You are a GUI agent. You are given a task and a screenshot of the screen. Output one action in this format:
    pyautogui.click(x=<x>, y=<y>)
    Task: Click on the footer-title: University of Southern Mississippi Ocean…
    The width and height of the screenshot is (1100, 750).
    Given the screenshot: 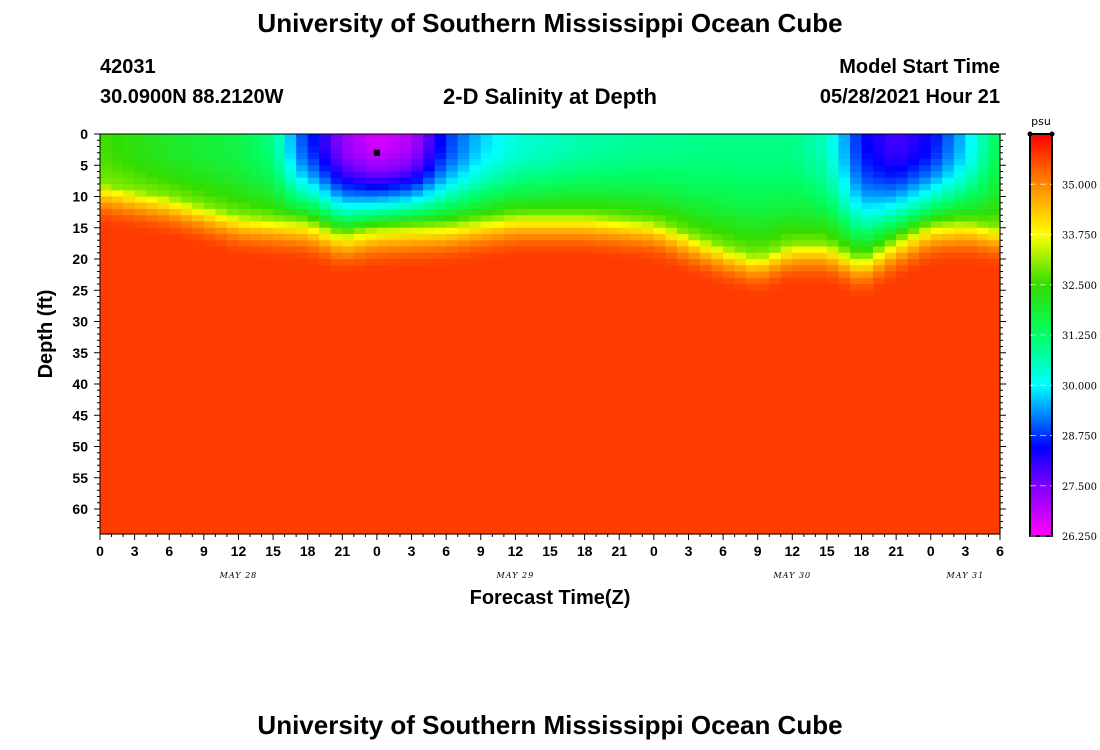 What is the action you would take?
    pyautogui.click(x=550, y=725)
    